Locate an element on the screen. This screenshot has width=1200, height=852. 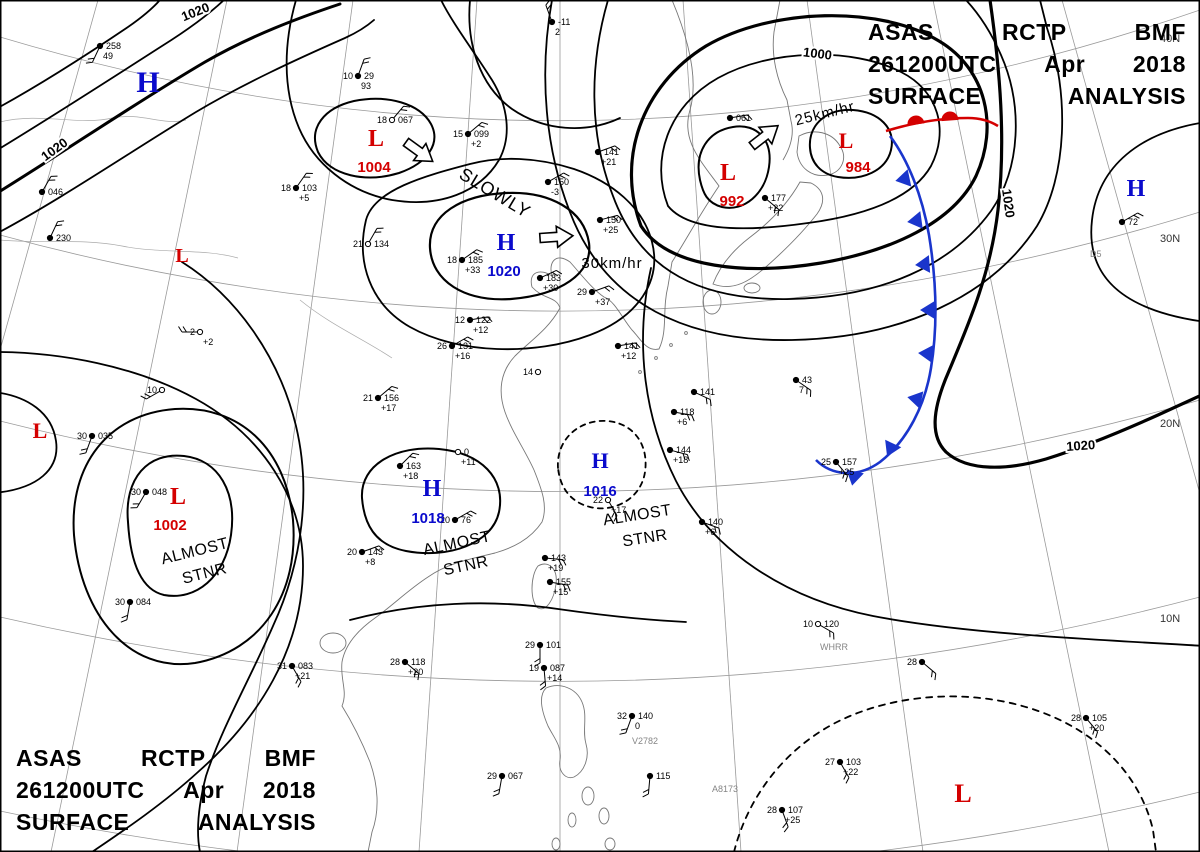
station-value-right: 107 is located at coordinates (795, 810).